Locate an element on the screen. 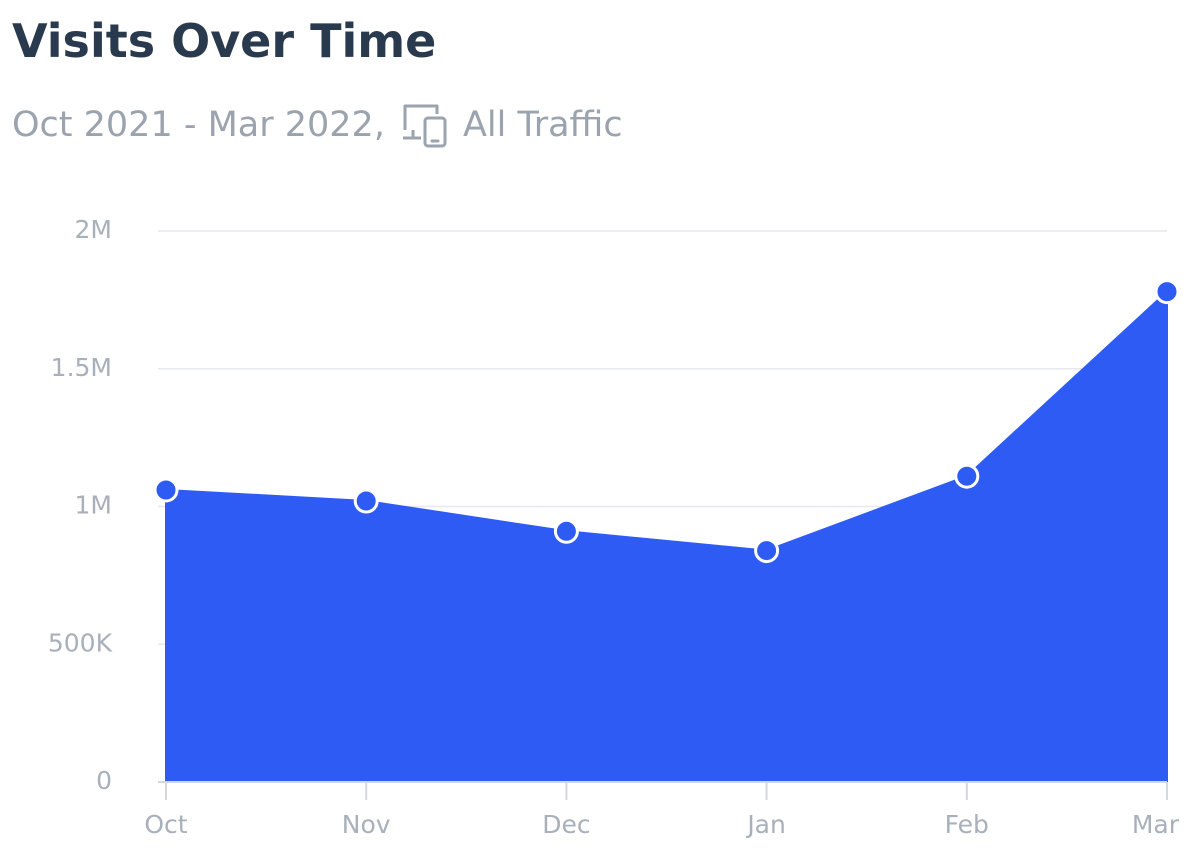 Image resolution: width=1200 pixels, height=848 pixels. x-tick-label: Mar is located at coordinates (1156, 824).